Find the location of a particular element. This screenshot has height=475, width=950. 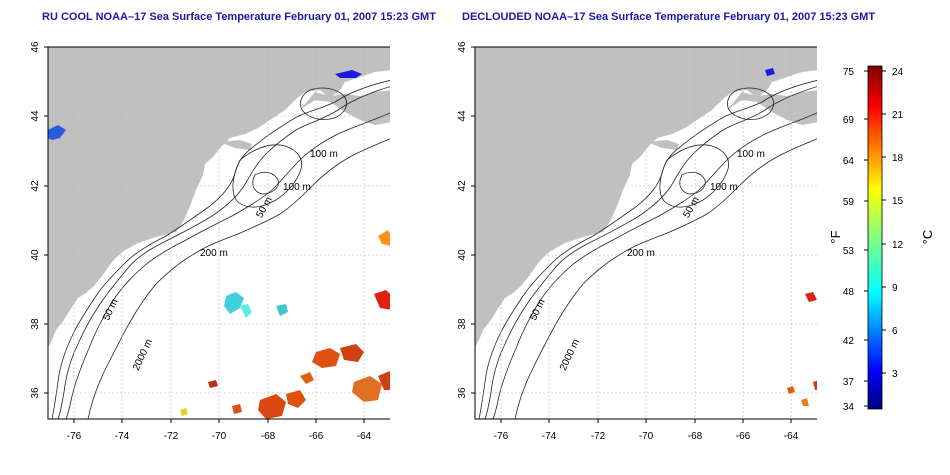

sst-pixels is located at coordinates (791, 237).